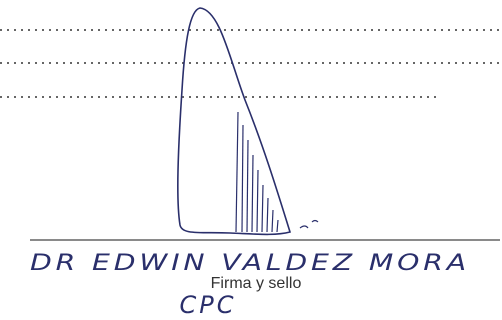 The image size is (502, 320). I want to click on handwritten-name: DR EDWIN VALDEZ MORA, so click(250, 263).